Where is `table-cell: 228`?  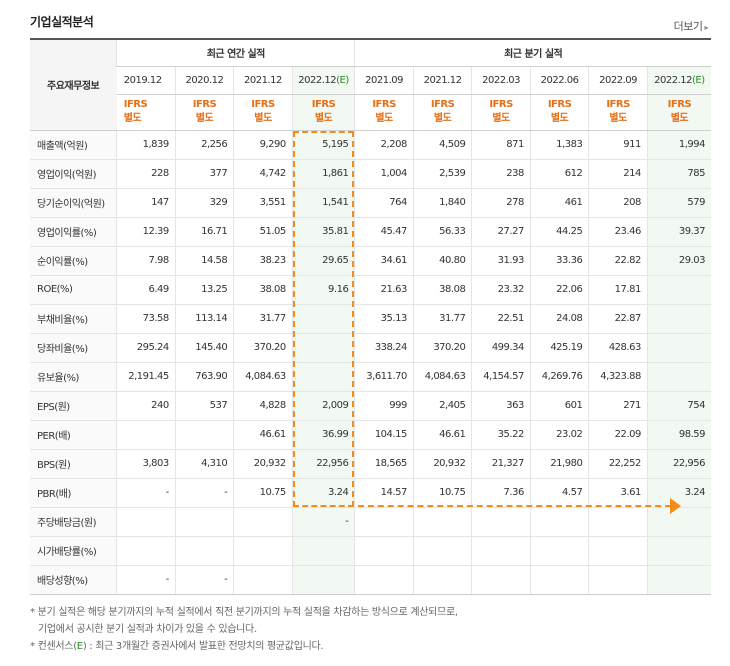 table-cell: 228 is located at coordinates (146, 174).